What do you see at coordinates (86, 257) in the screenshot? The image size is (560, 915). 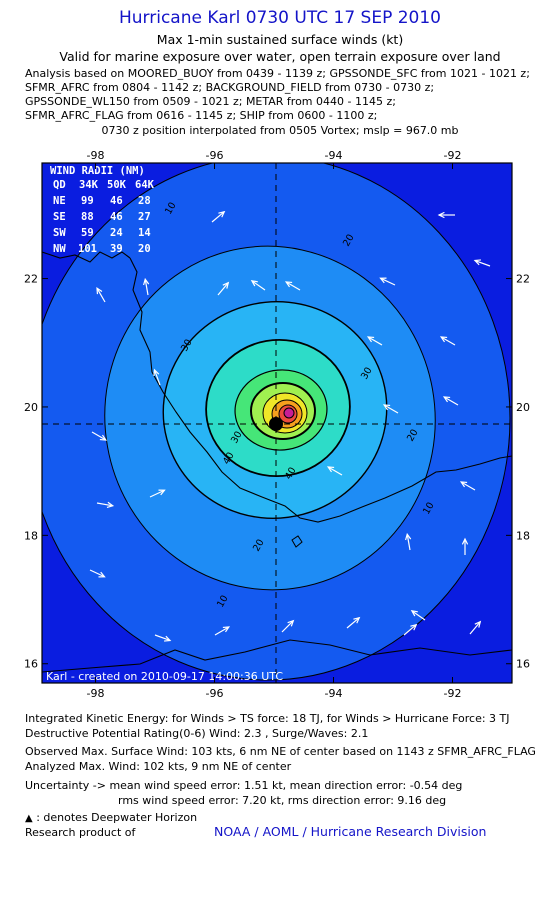 I see `coastline-gulf-north` at bounding box center [86, 257].